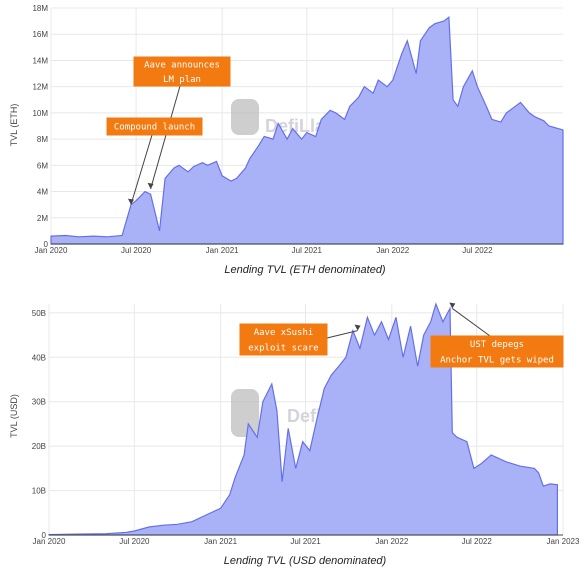  I want to click on annotation-text: Aave xSushi, so click(284, 333).